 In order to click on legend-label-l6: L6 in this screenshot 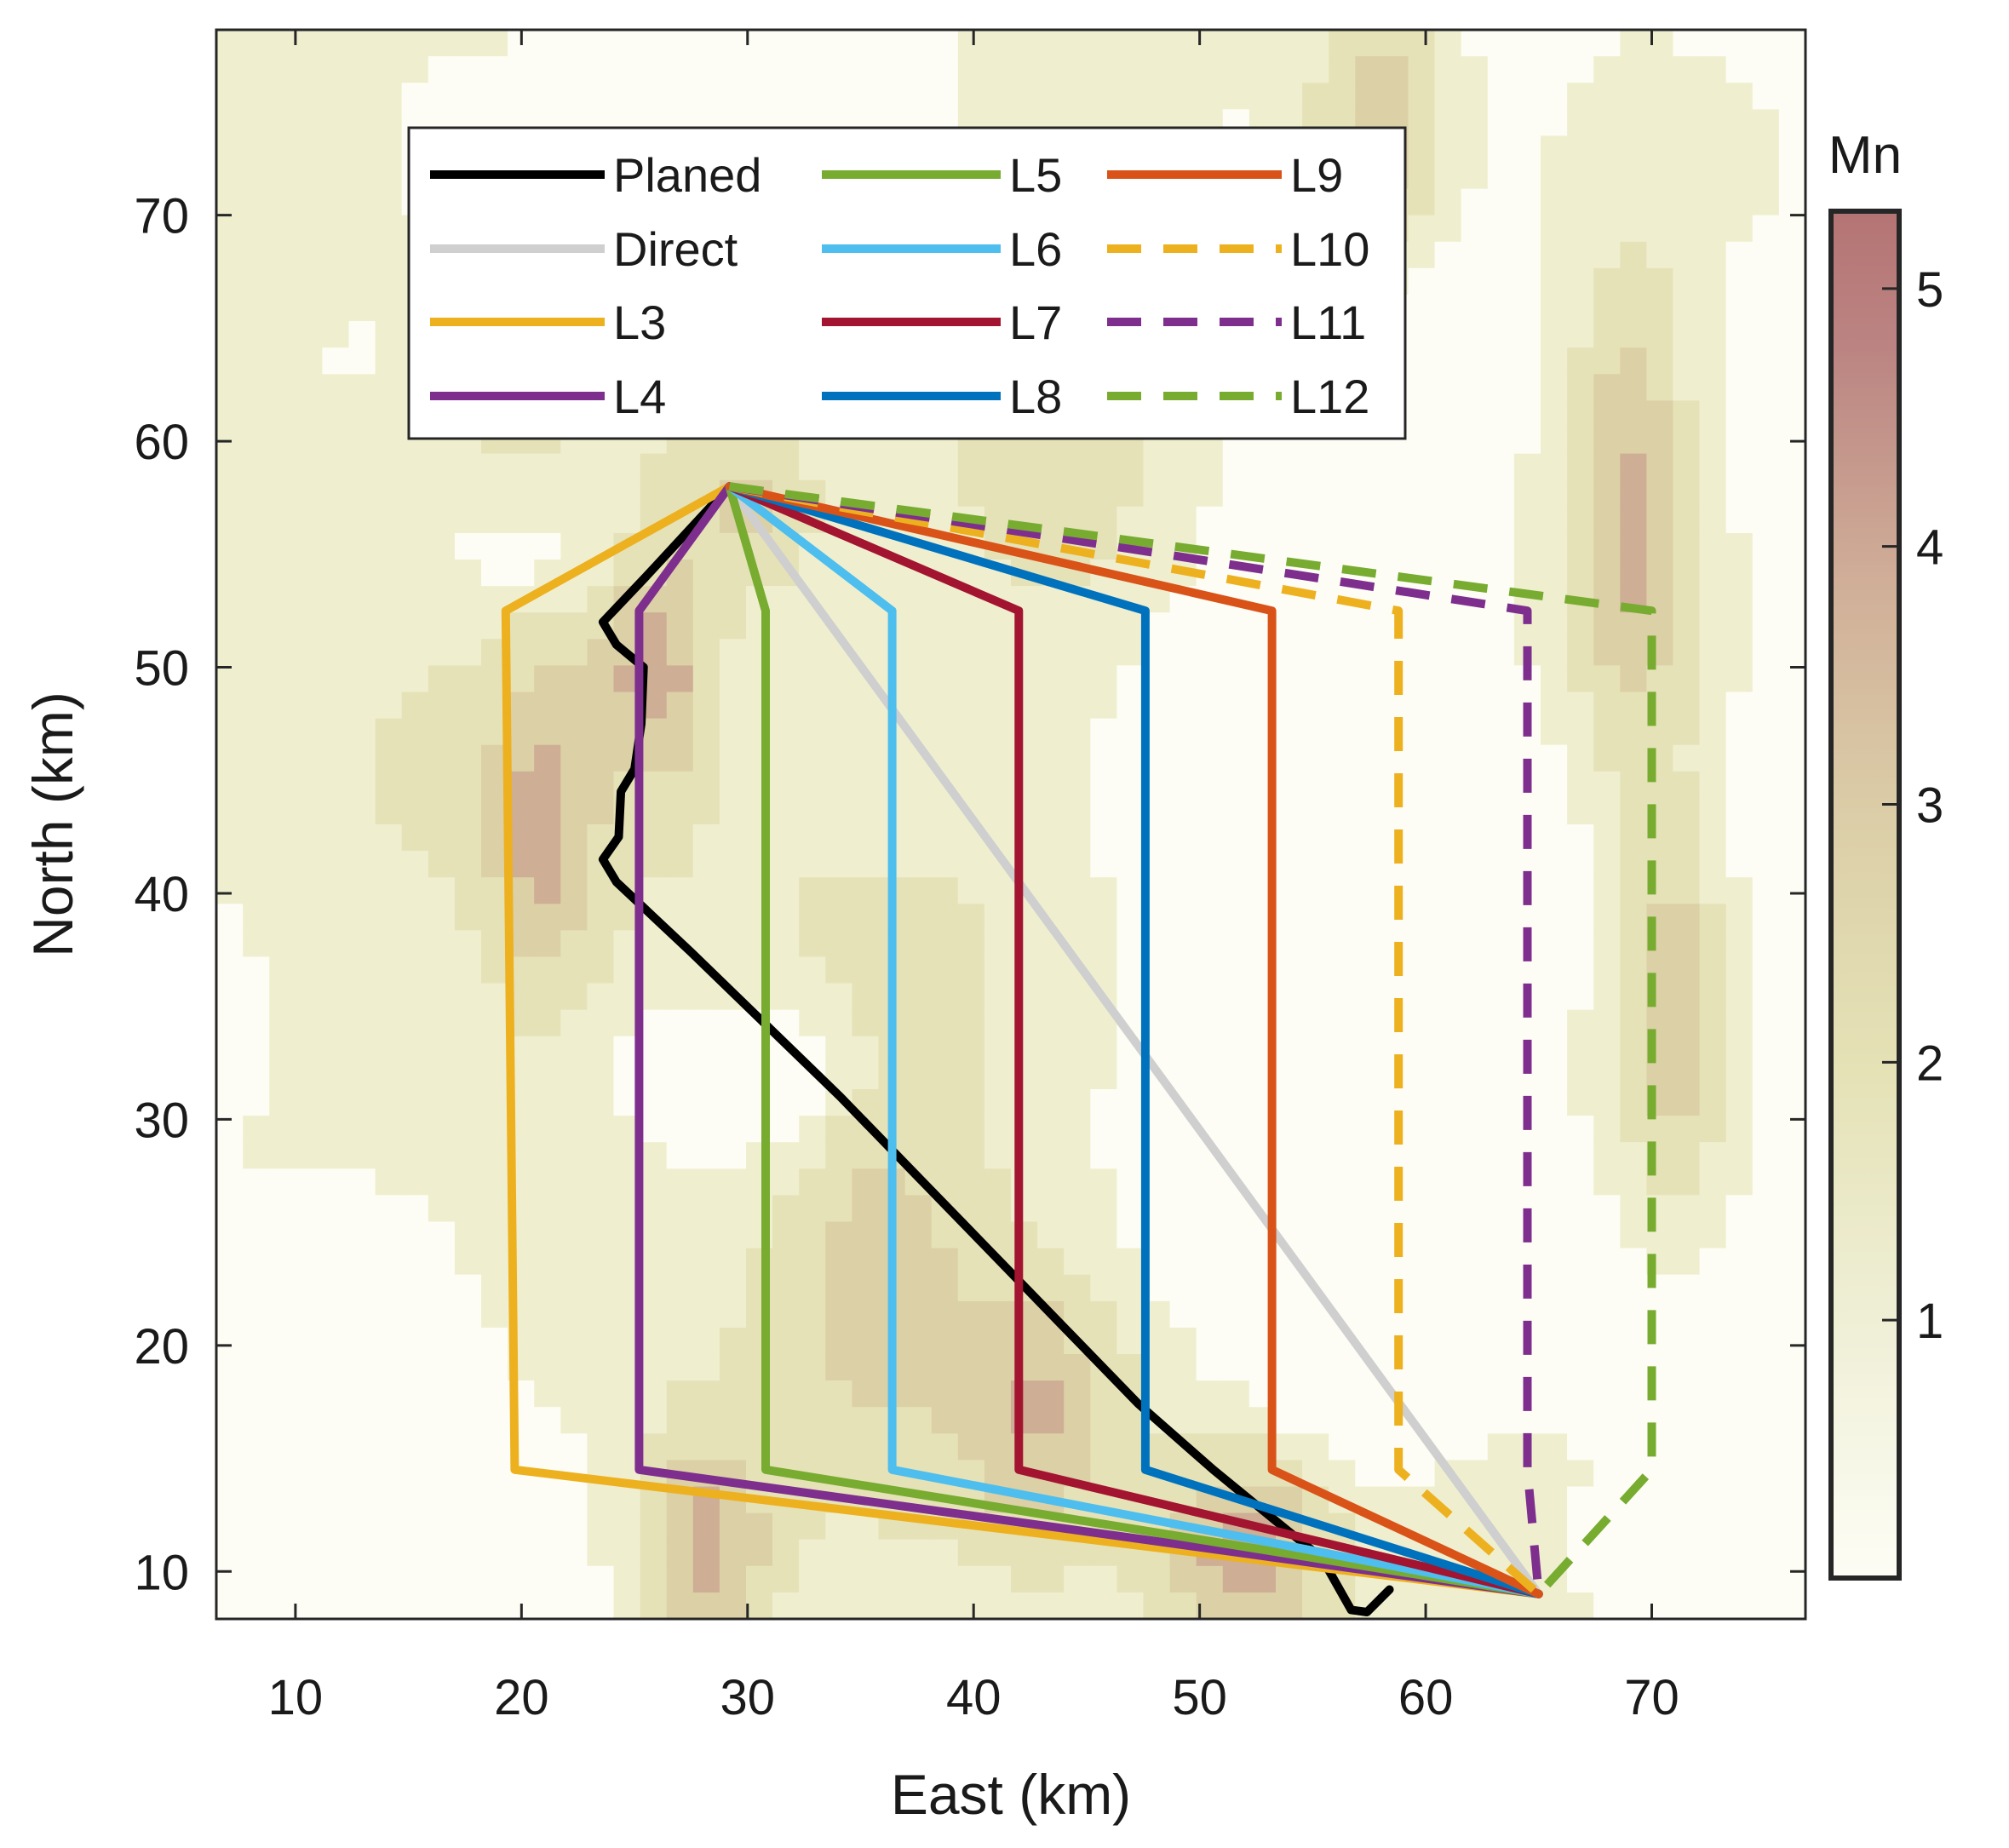, I will do `click(1035, 249)`.